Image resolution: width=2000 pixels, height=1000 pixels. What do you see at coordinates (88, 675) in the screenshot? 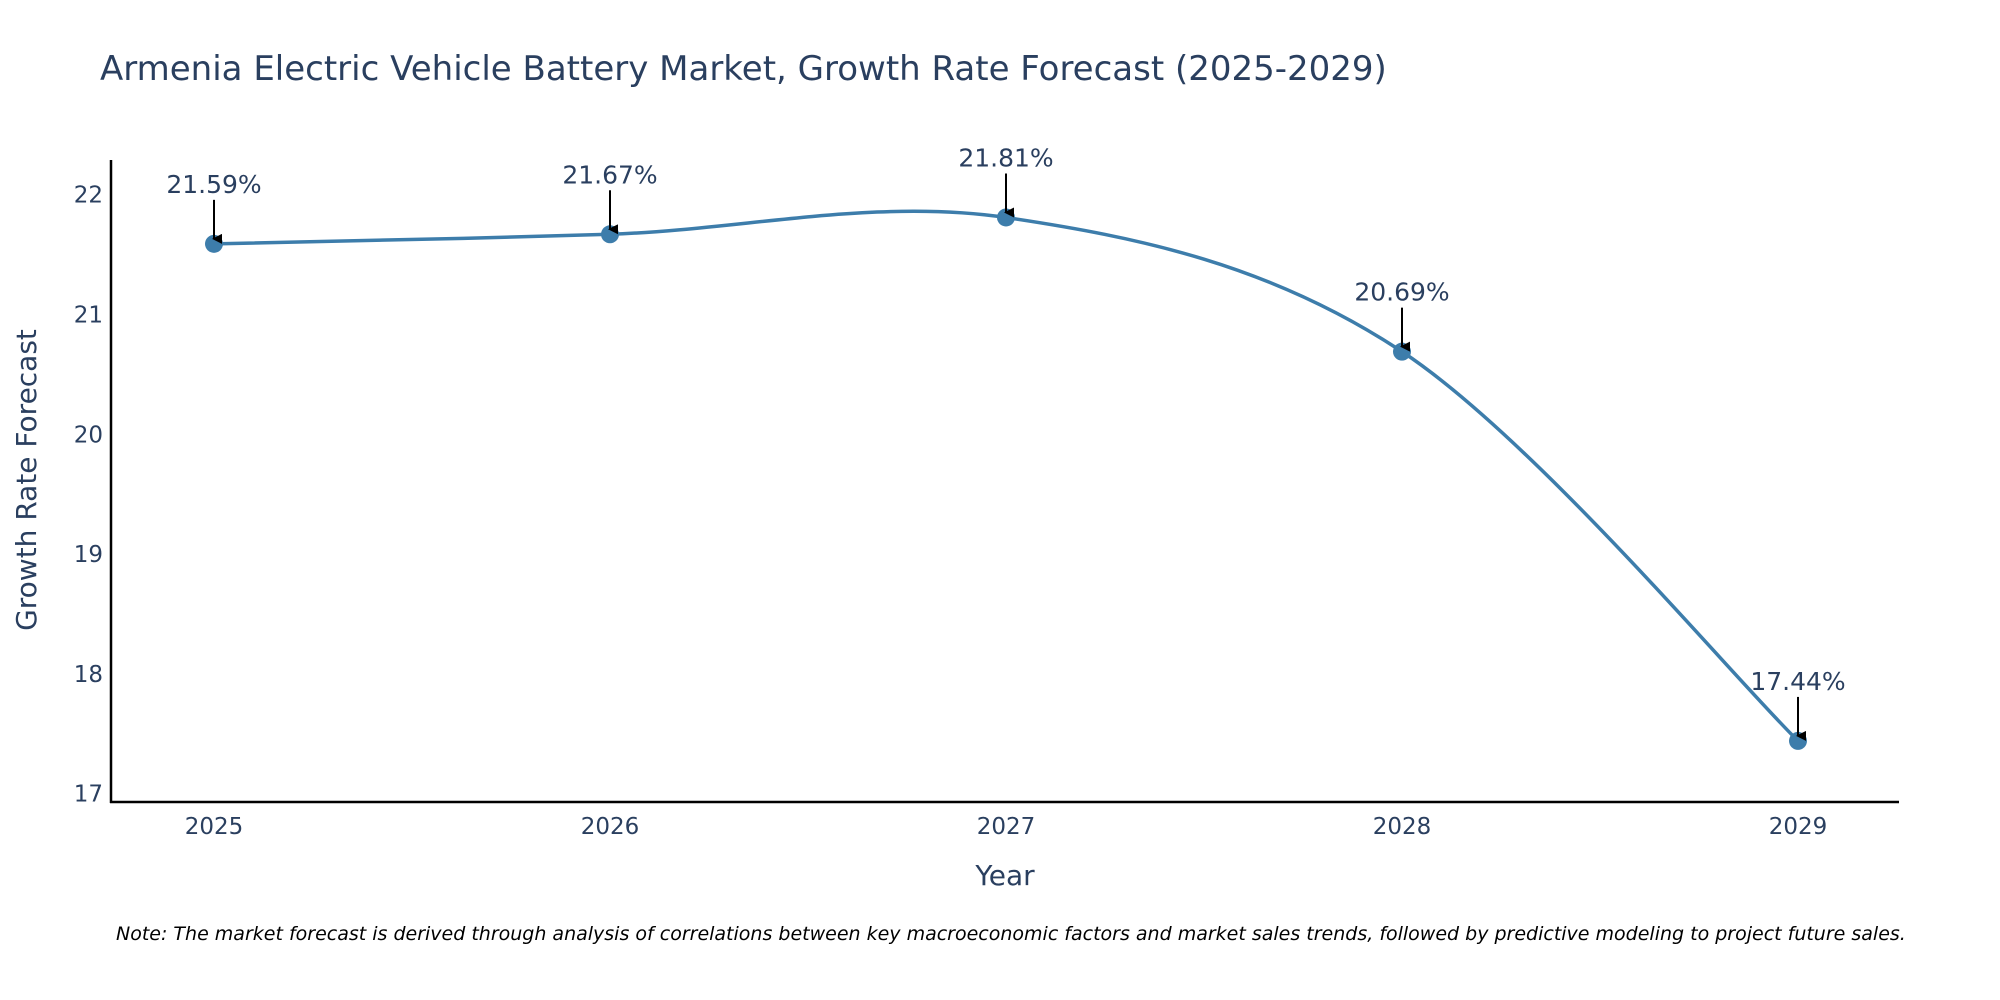
I see `y-tick-label: 18` at bounding box center [88, 675].